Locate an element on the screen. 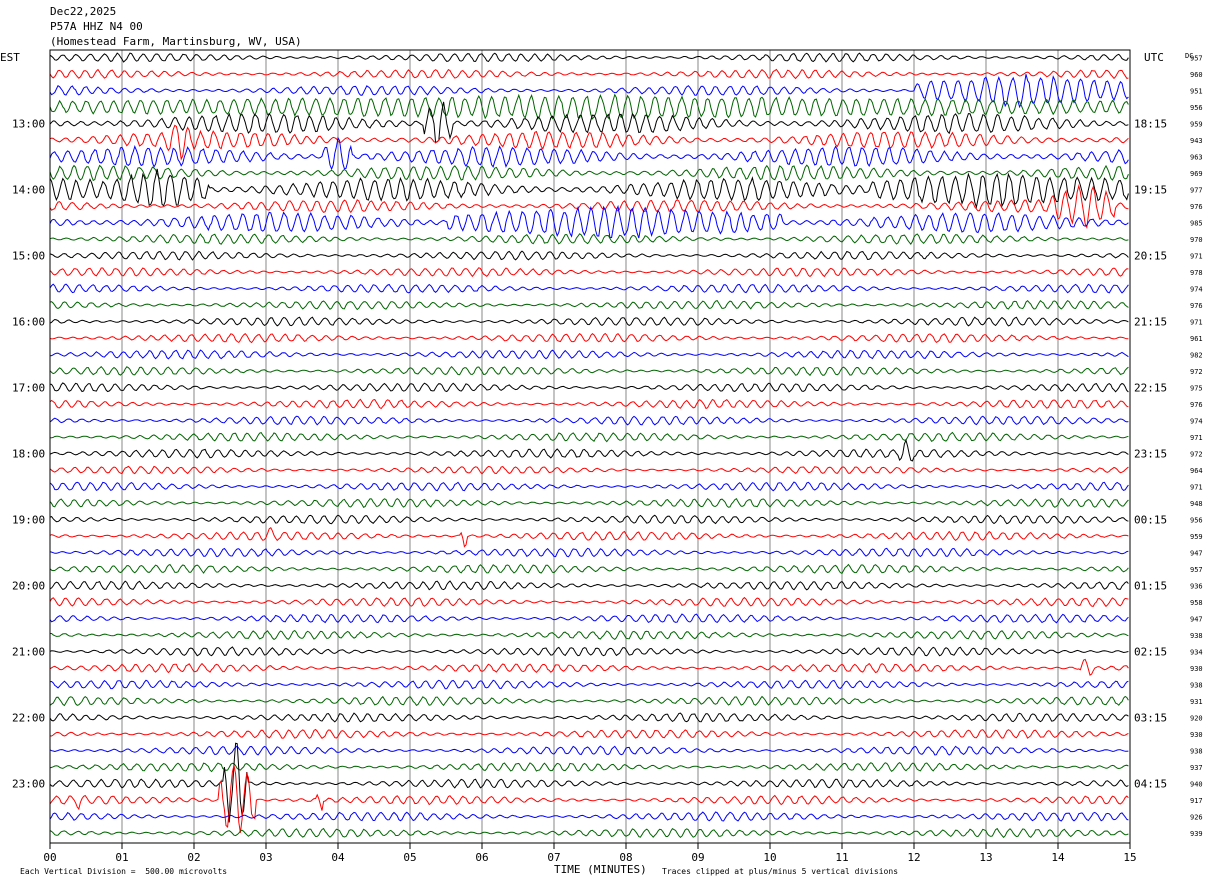  dc-offset-label: 961 is located at coordinates (1196, 339).